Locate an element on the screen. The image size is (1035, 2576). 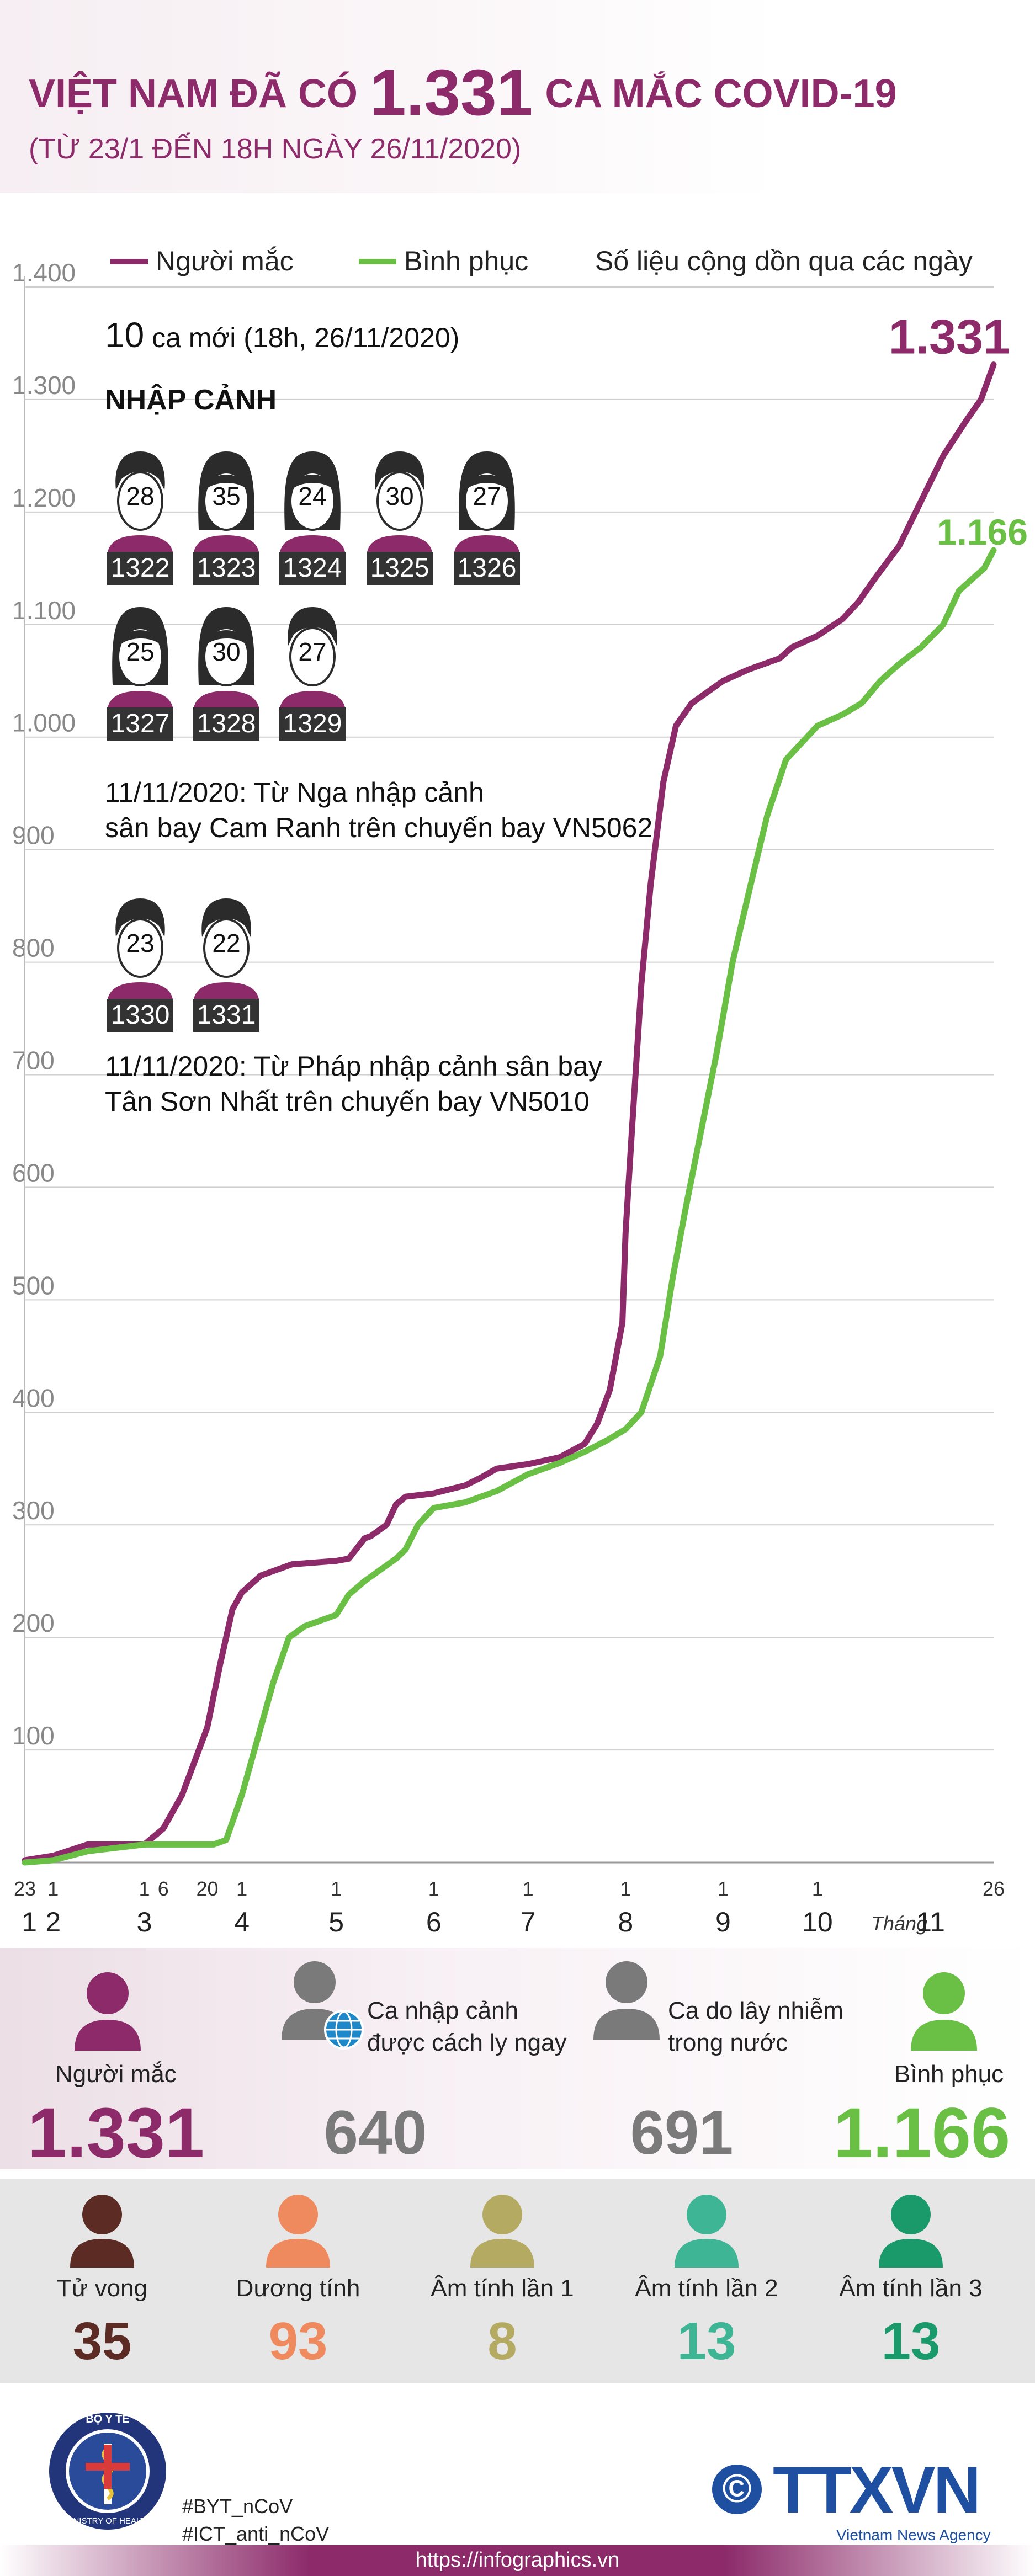
group1-note-line1: 11/11/2020: Từ Nga nhập cảnh is located at coordinates (295, 792).